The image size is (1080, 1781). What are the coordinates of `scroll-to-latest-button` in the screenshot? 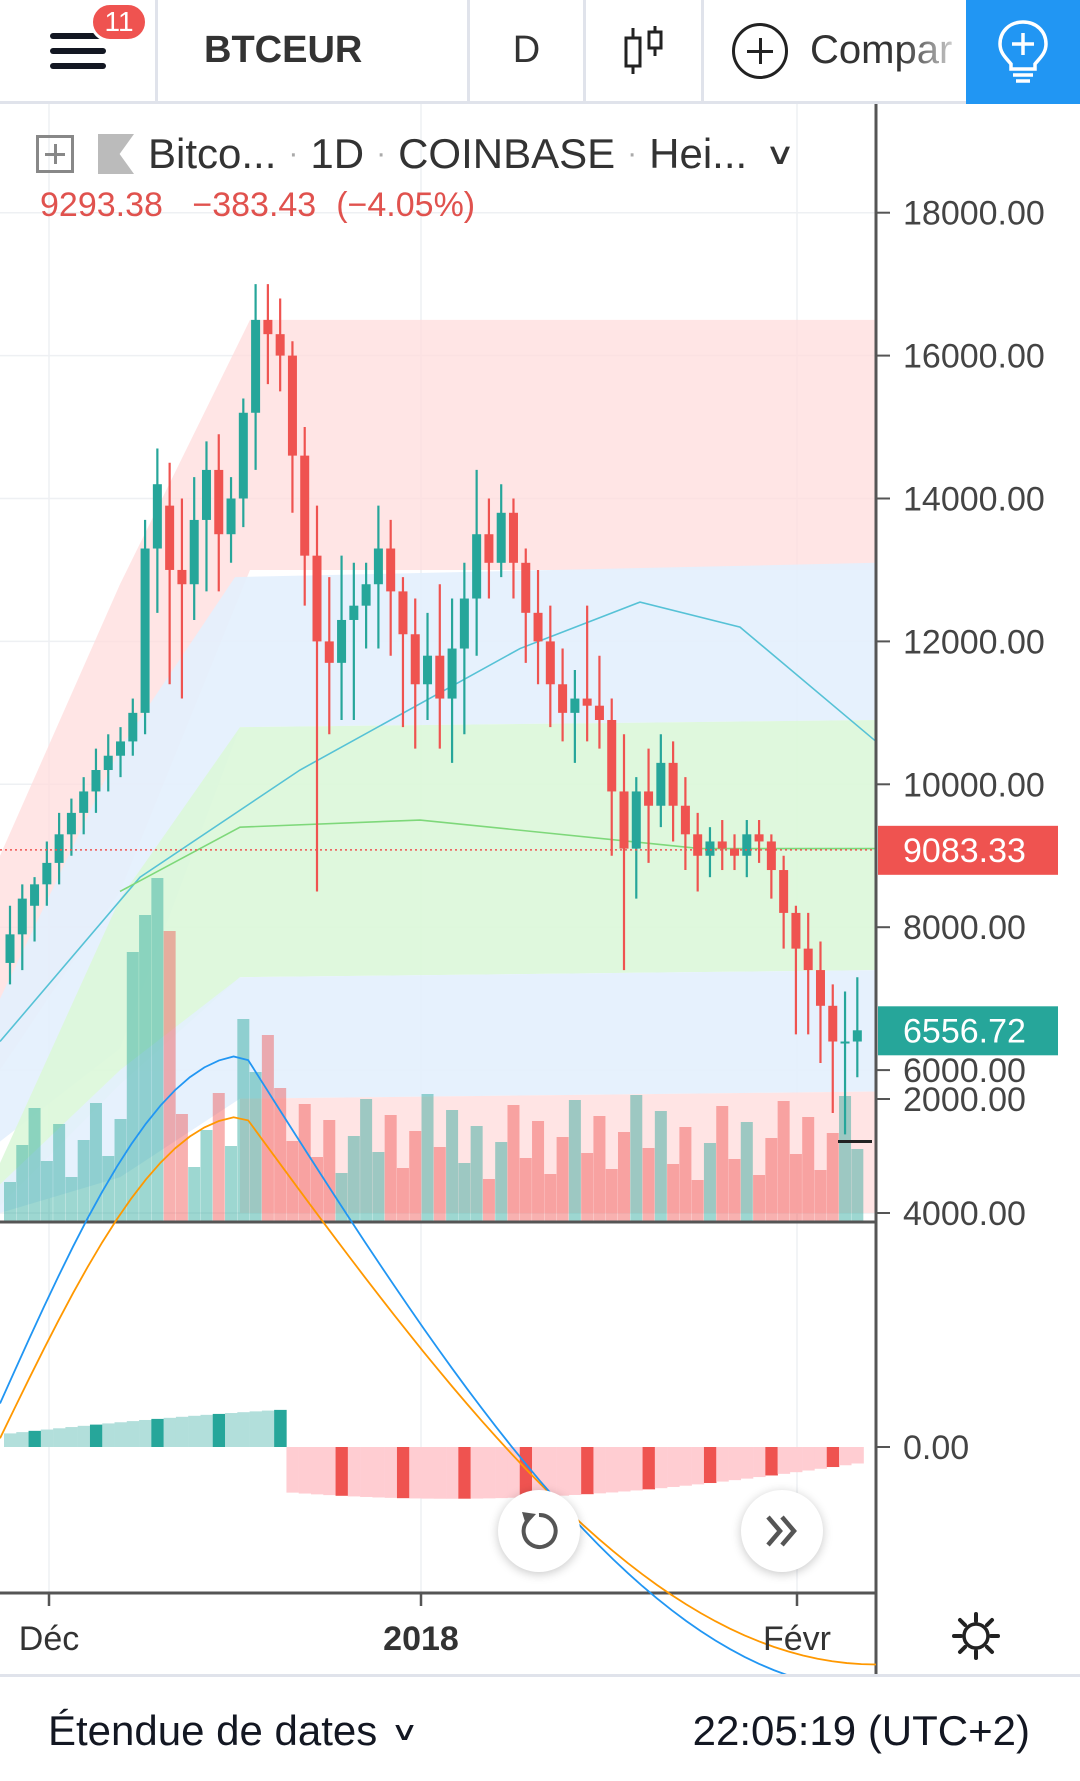 It's located at (782, 1531).